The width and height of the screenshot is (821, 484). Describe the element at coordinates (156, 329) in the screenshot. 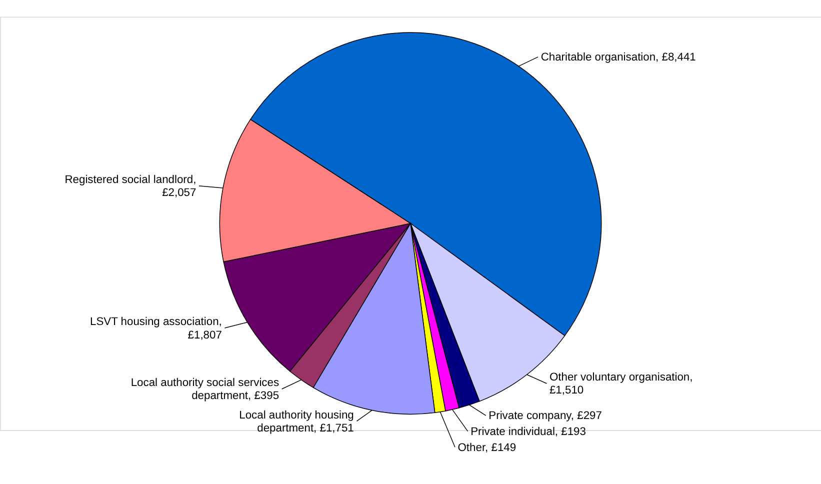

I see `slice-label: LSVT housing association, £1,807` at that location.